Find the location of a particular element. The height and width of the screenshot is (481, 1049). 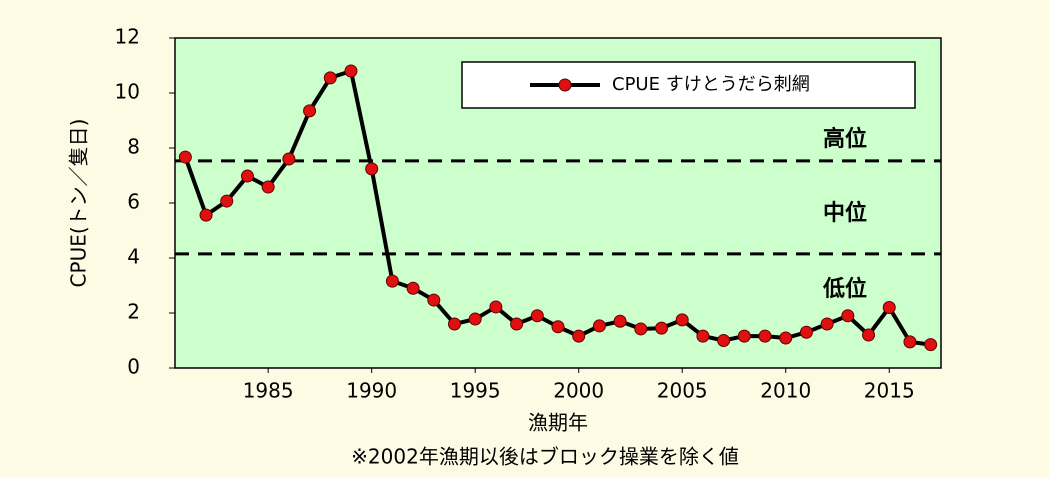

x-tick-label: 1995 is located at coordinates (475, 391).